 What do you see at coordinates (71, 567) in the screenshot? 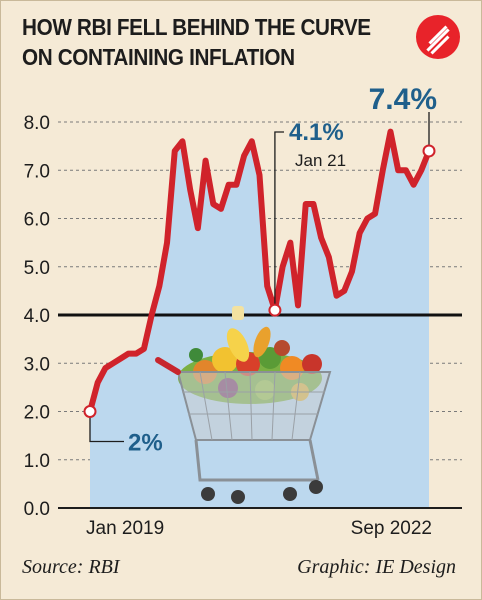
I see `source-note: Source: RBI` at bounding box center [71, 567].